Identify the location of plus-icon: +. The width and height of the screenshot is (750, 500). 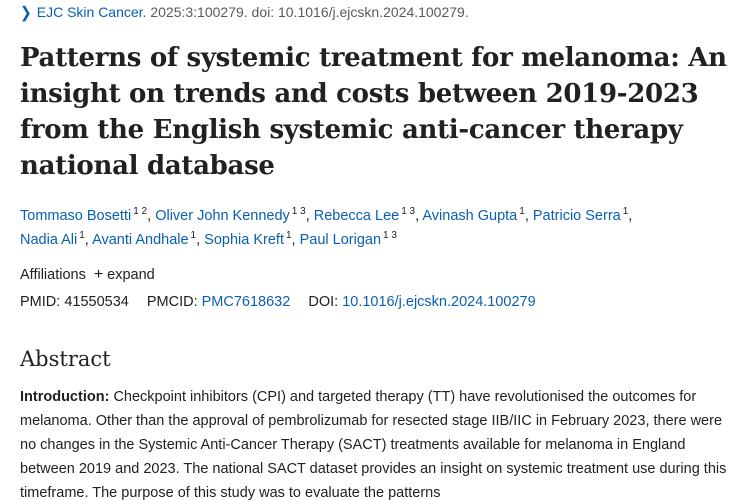
(98, 274).